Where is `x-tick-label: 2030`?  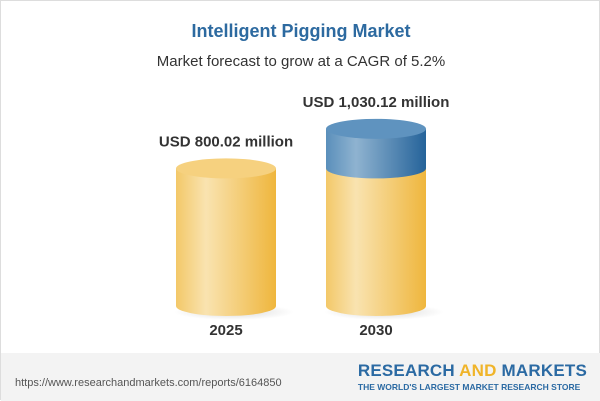 x-tick-label: 2030 is located at coordinates (375, 330).